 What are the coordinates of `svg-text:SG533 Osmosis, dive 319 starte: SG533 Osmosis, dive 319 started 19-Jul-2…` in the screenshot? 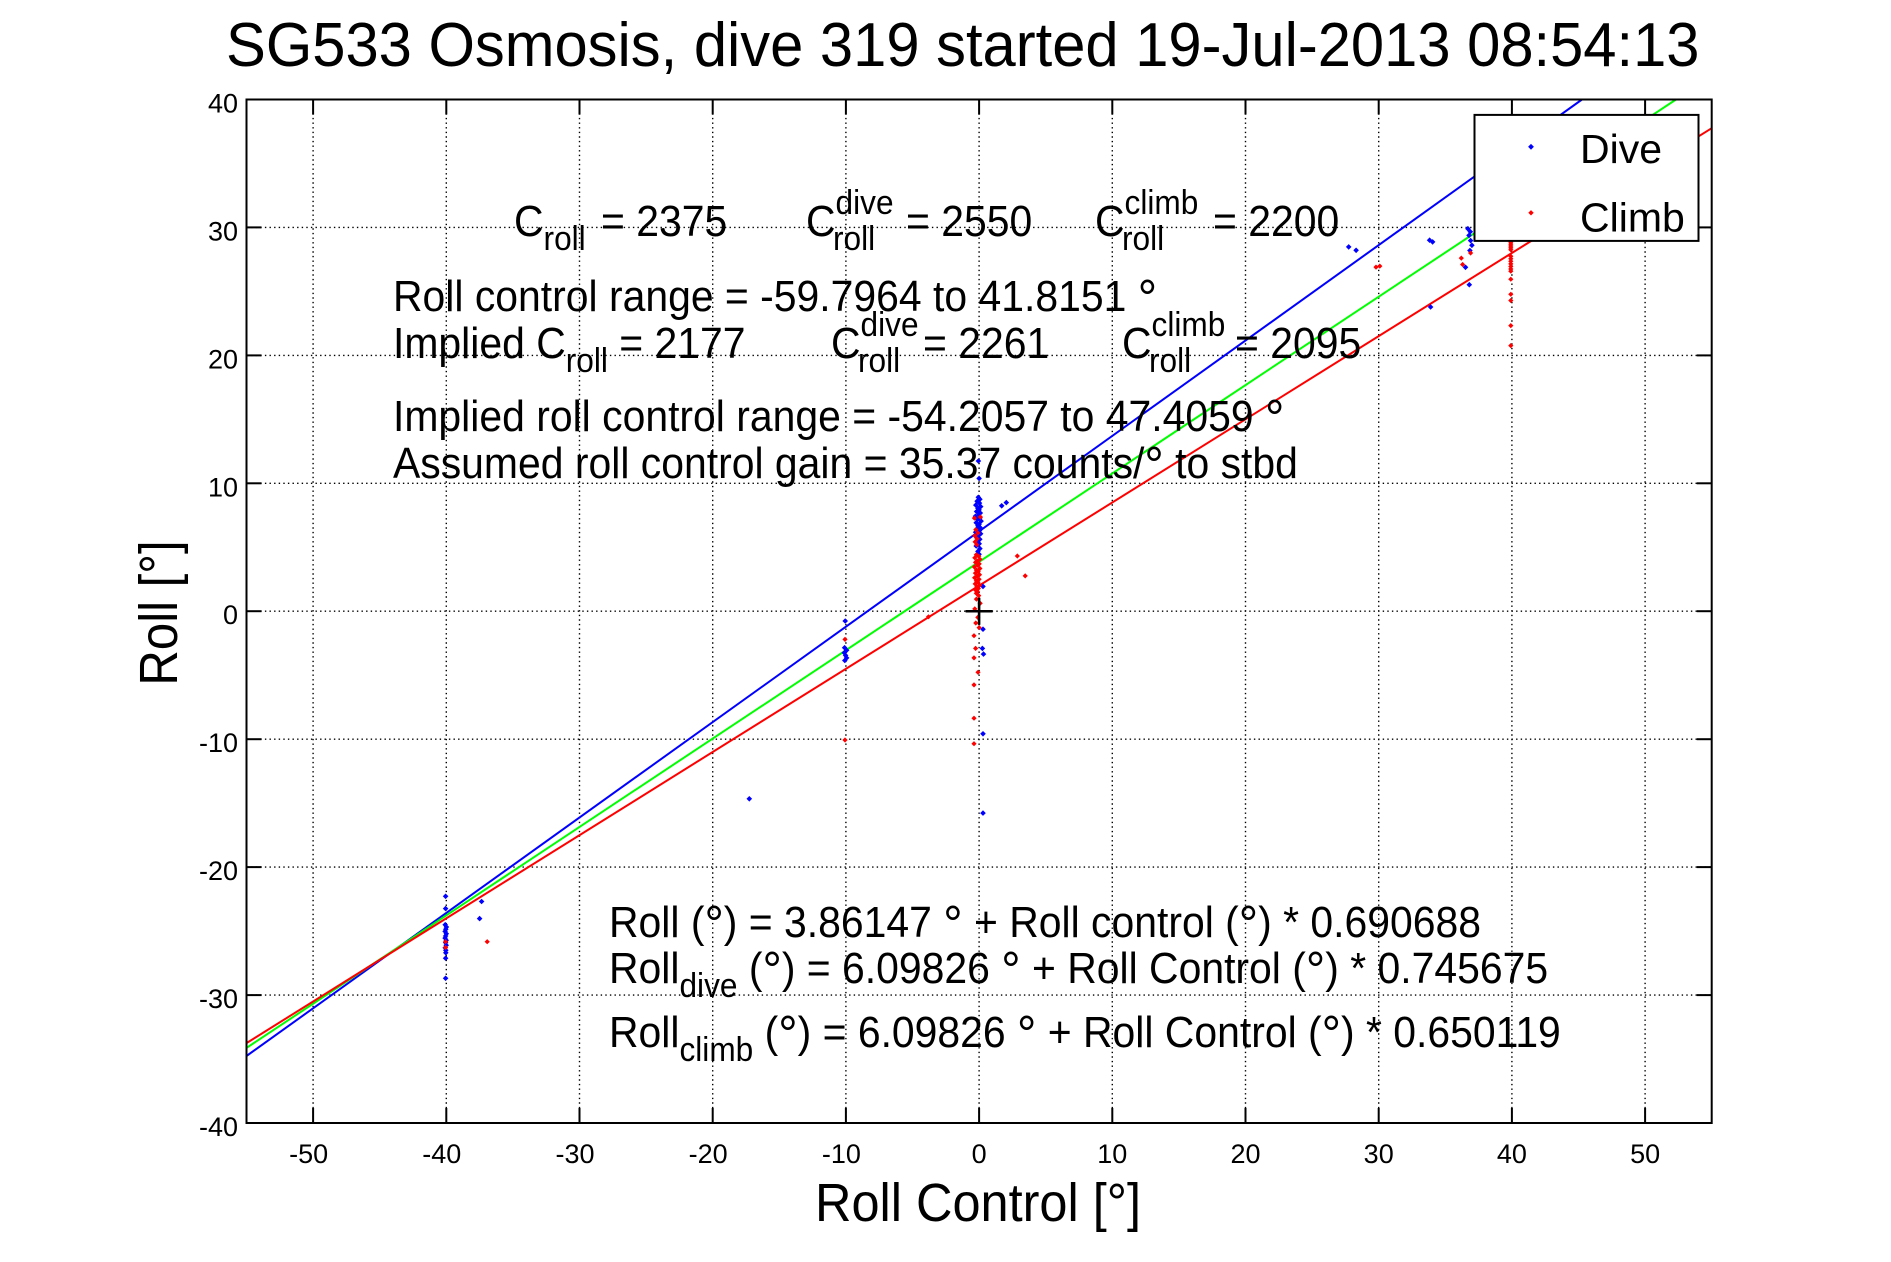 It's located at (963, 44).